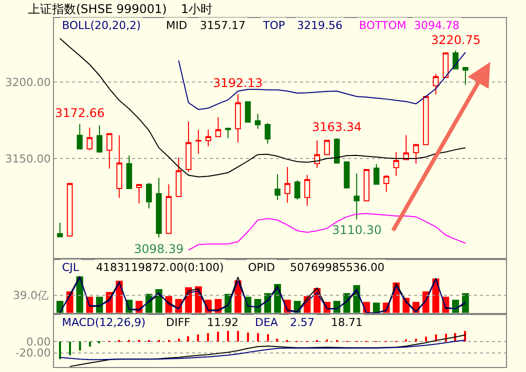 Image resolution: width=526 pixels, height=372 pixels. What do you see at coordinates (177, 25) in the screenshot?
I see `text: MID` at bounding box center [177, 25].